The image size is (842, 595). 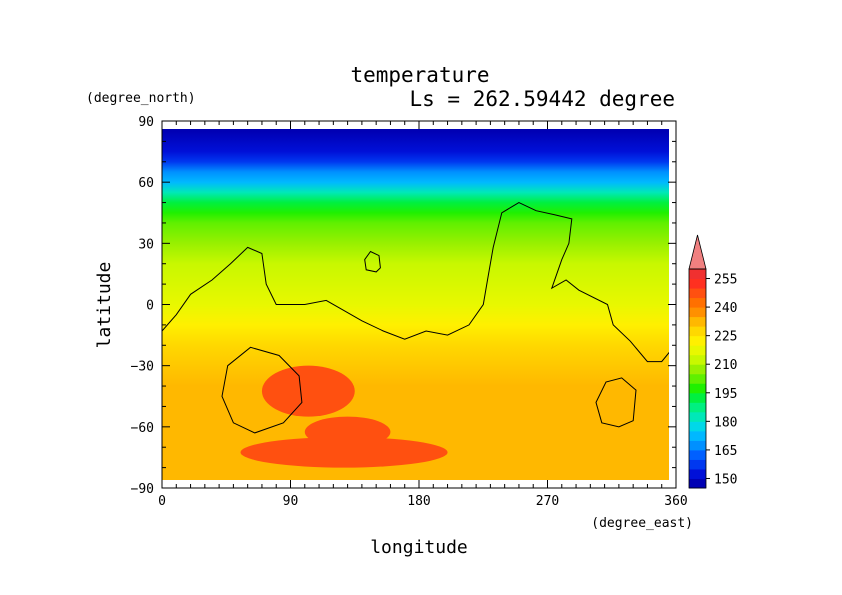 What do you see at coordinates (725, 479) in the screenshot?
I see `colorbar-tick-label: 150` at bounding box center [725, 479].